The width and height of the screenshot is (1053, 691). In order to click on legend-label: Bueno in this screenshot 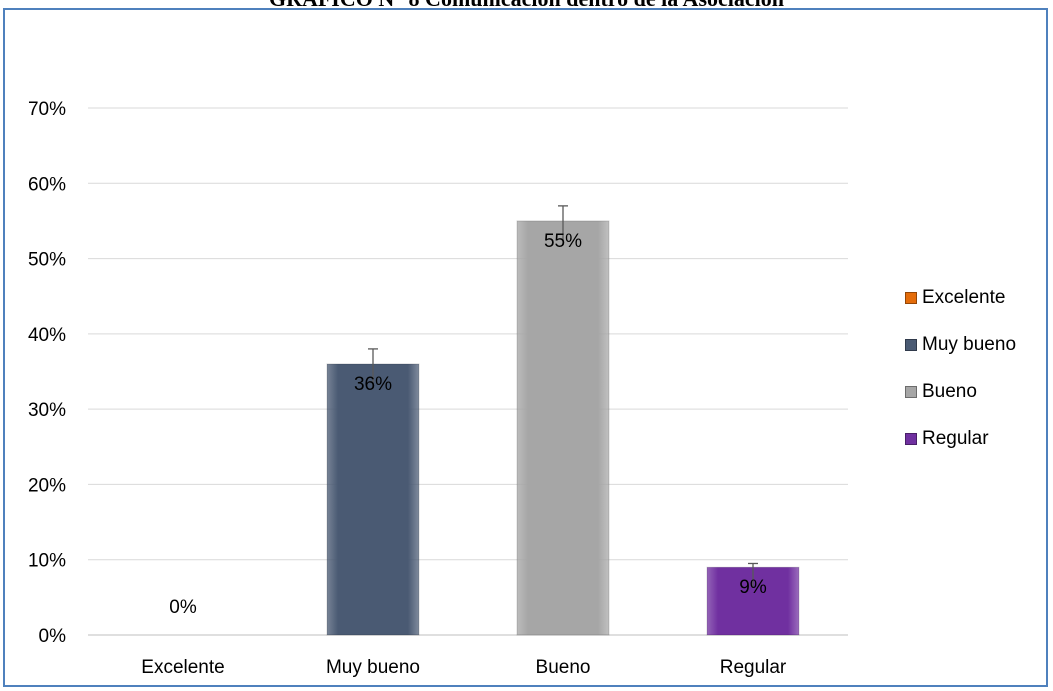, I will do `click(949, 391)`.